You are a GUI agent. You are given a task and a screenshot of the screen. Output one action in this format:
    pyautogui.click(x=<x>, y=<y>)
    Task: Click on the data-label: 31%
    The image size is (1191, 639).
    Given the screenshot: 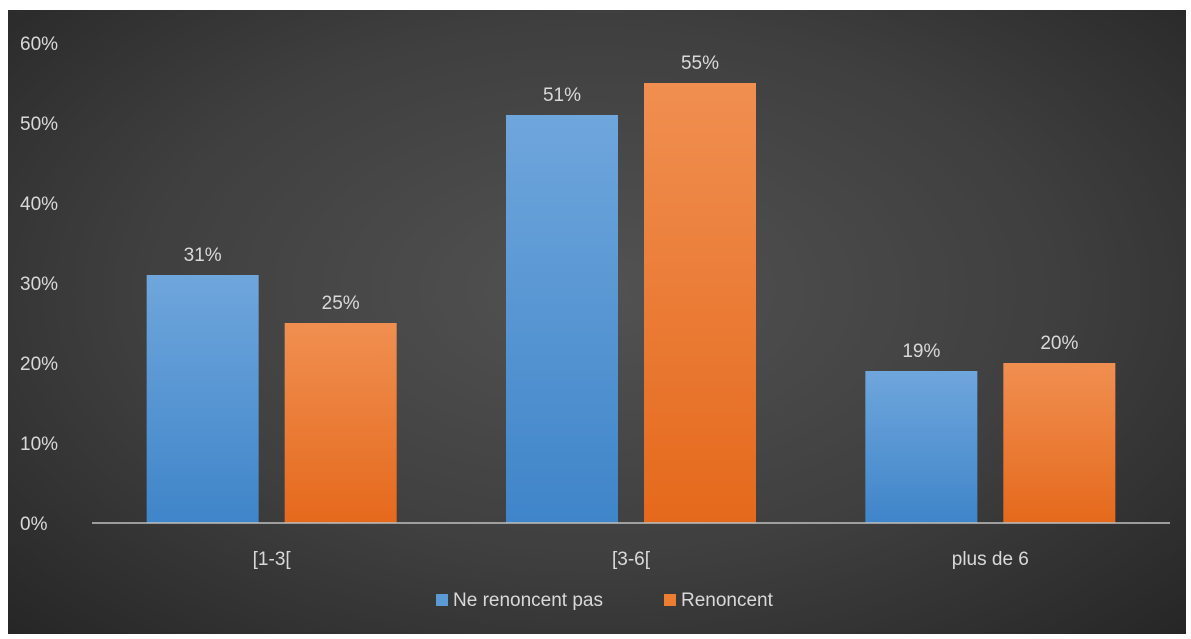 What is the action you would take?
    pyautogui.click(x=203, y=255)
    